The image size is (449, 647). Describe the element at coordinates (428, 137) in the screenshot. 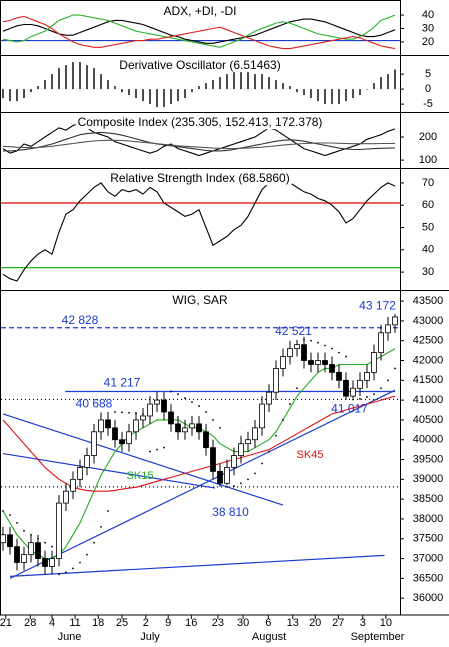

I see `y-tick-label: 200` at that location.